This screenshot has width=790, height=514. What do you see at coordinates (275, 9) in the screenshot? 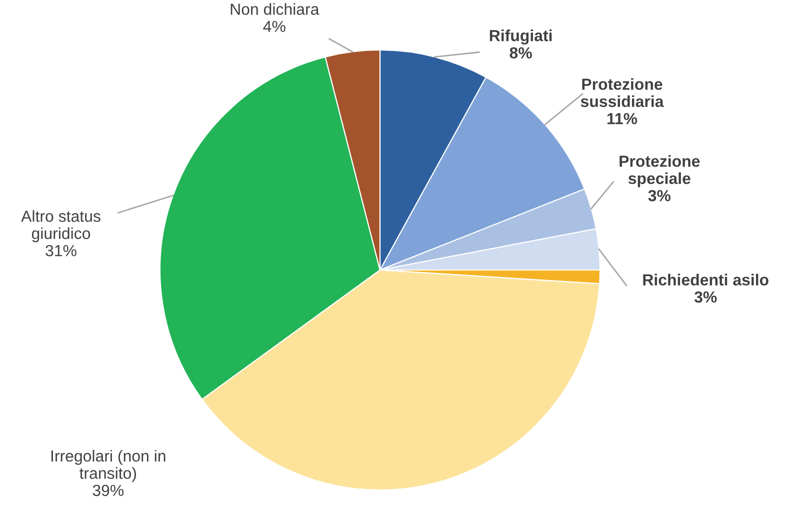
I see `slice-label: Non dichiara` at bounding box center [275, 9].